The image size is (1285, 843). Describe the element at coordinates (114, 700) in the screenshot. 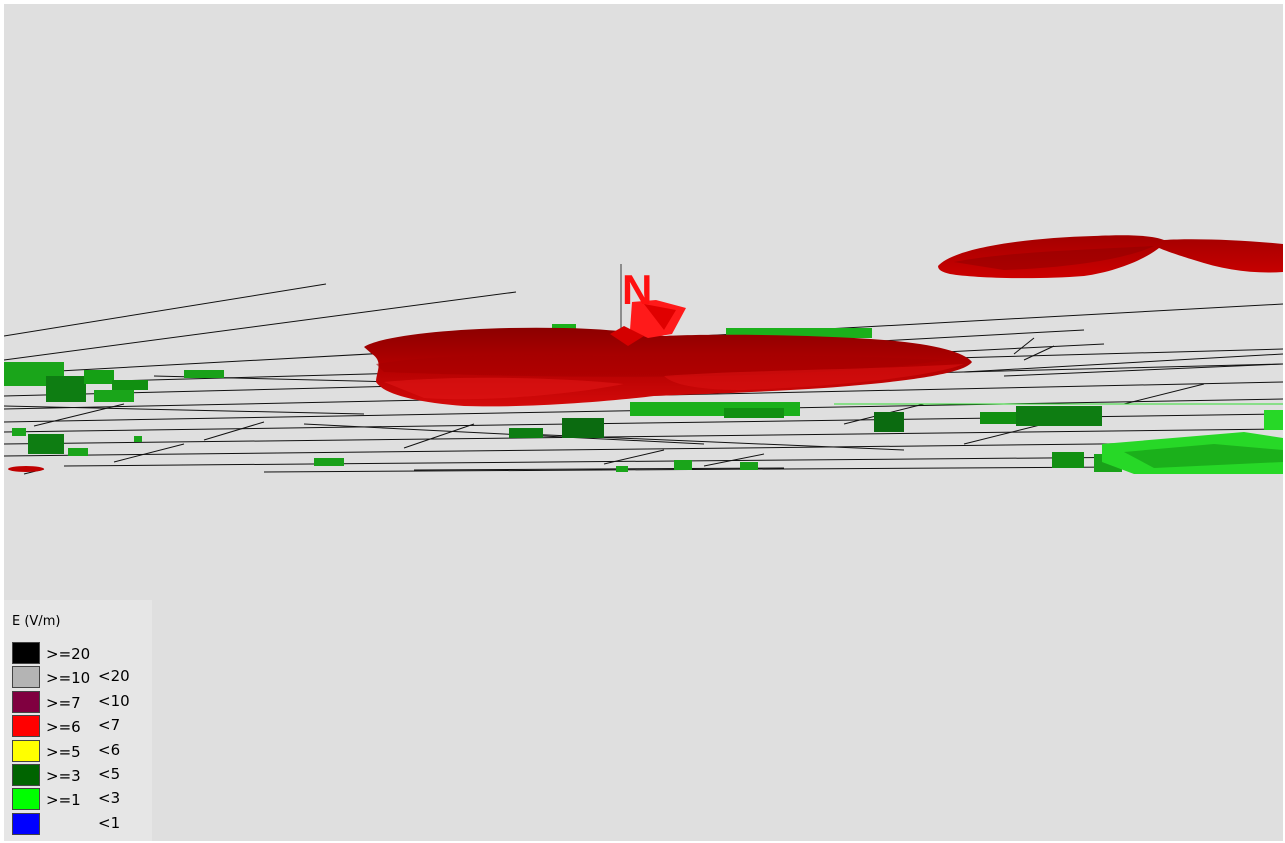

I see `legend-upper-bound: <10` at that location.